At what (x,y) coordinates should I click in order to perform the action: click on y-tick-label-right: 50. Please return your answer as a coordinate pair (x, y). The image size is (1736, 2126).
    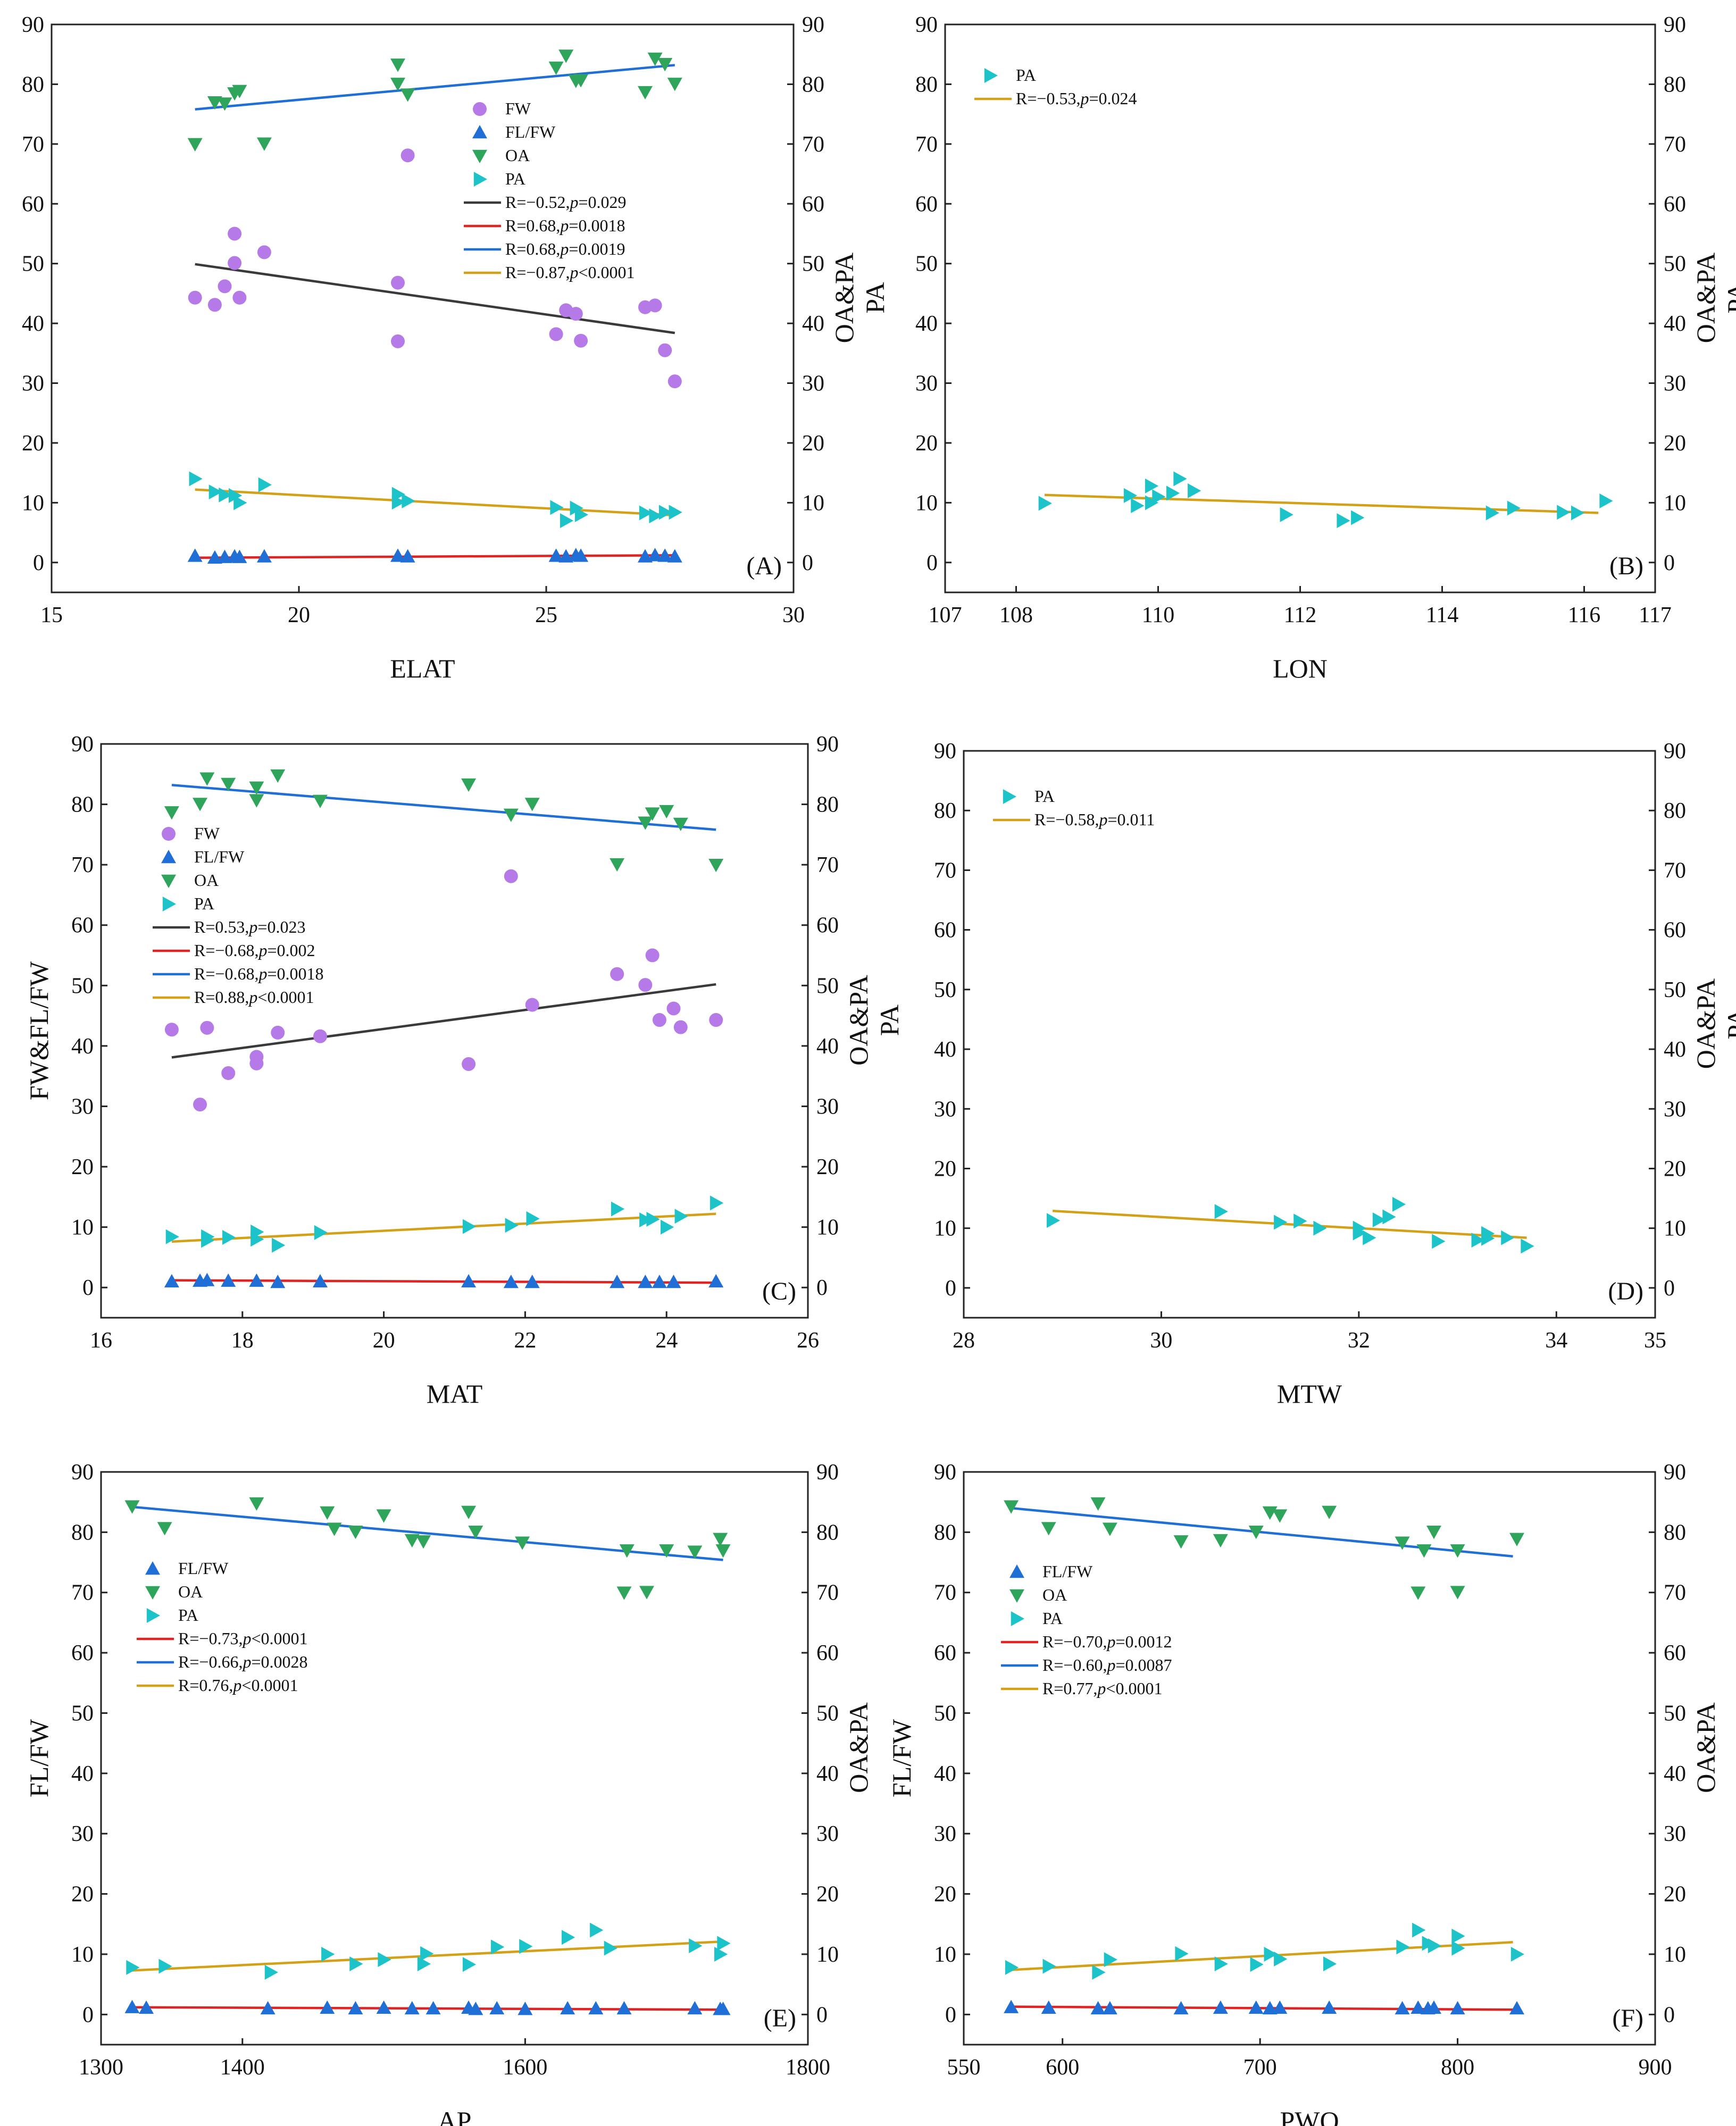
    Looking at the image, I should click on (1675, 990).